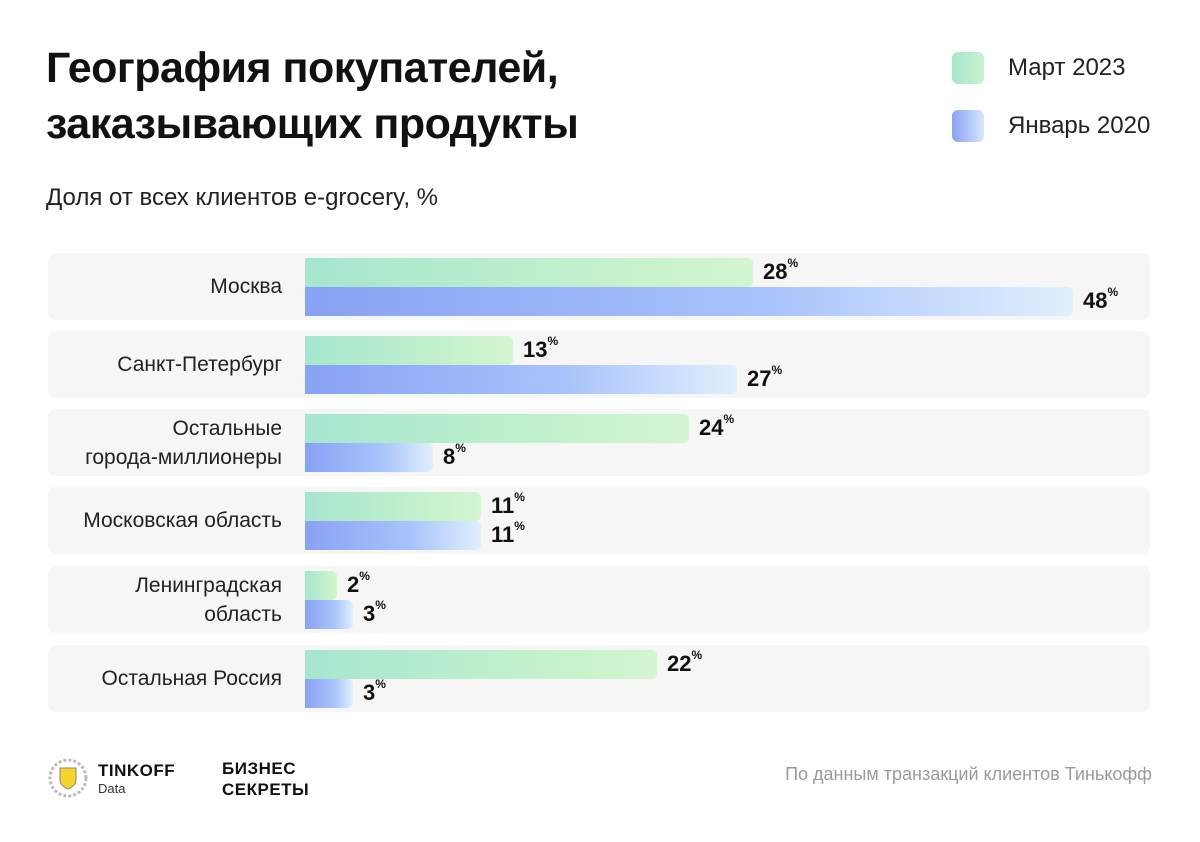 This screenshot has width=1200, height=842. Describe the element at coordinates (259, 768) in the screenshot. I see `bs-line1: БИЗНЕС` at that location.